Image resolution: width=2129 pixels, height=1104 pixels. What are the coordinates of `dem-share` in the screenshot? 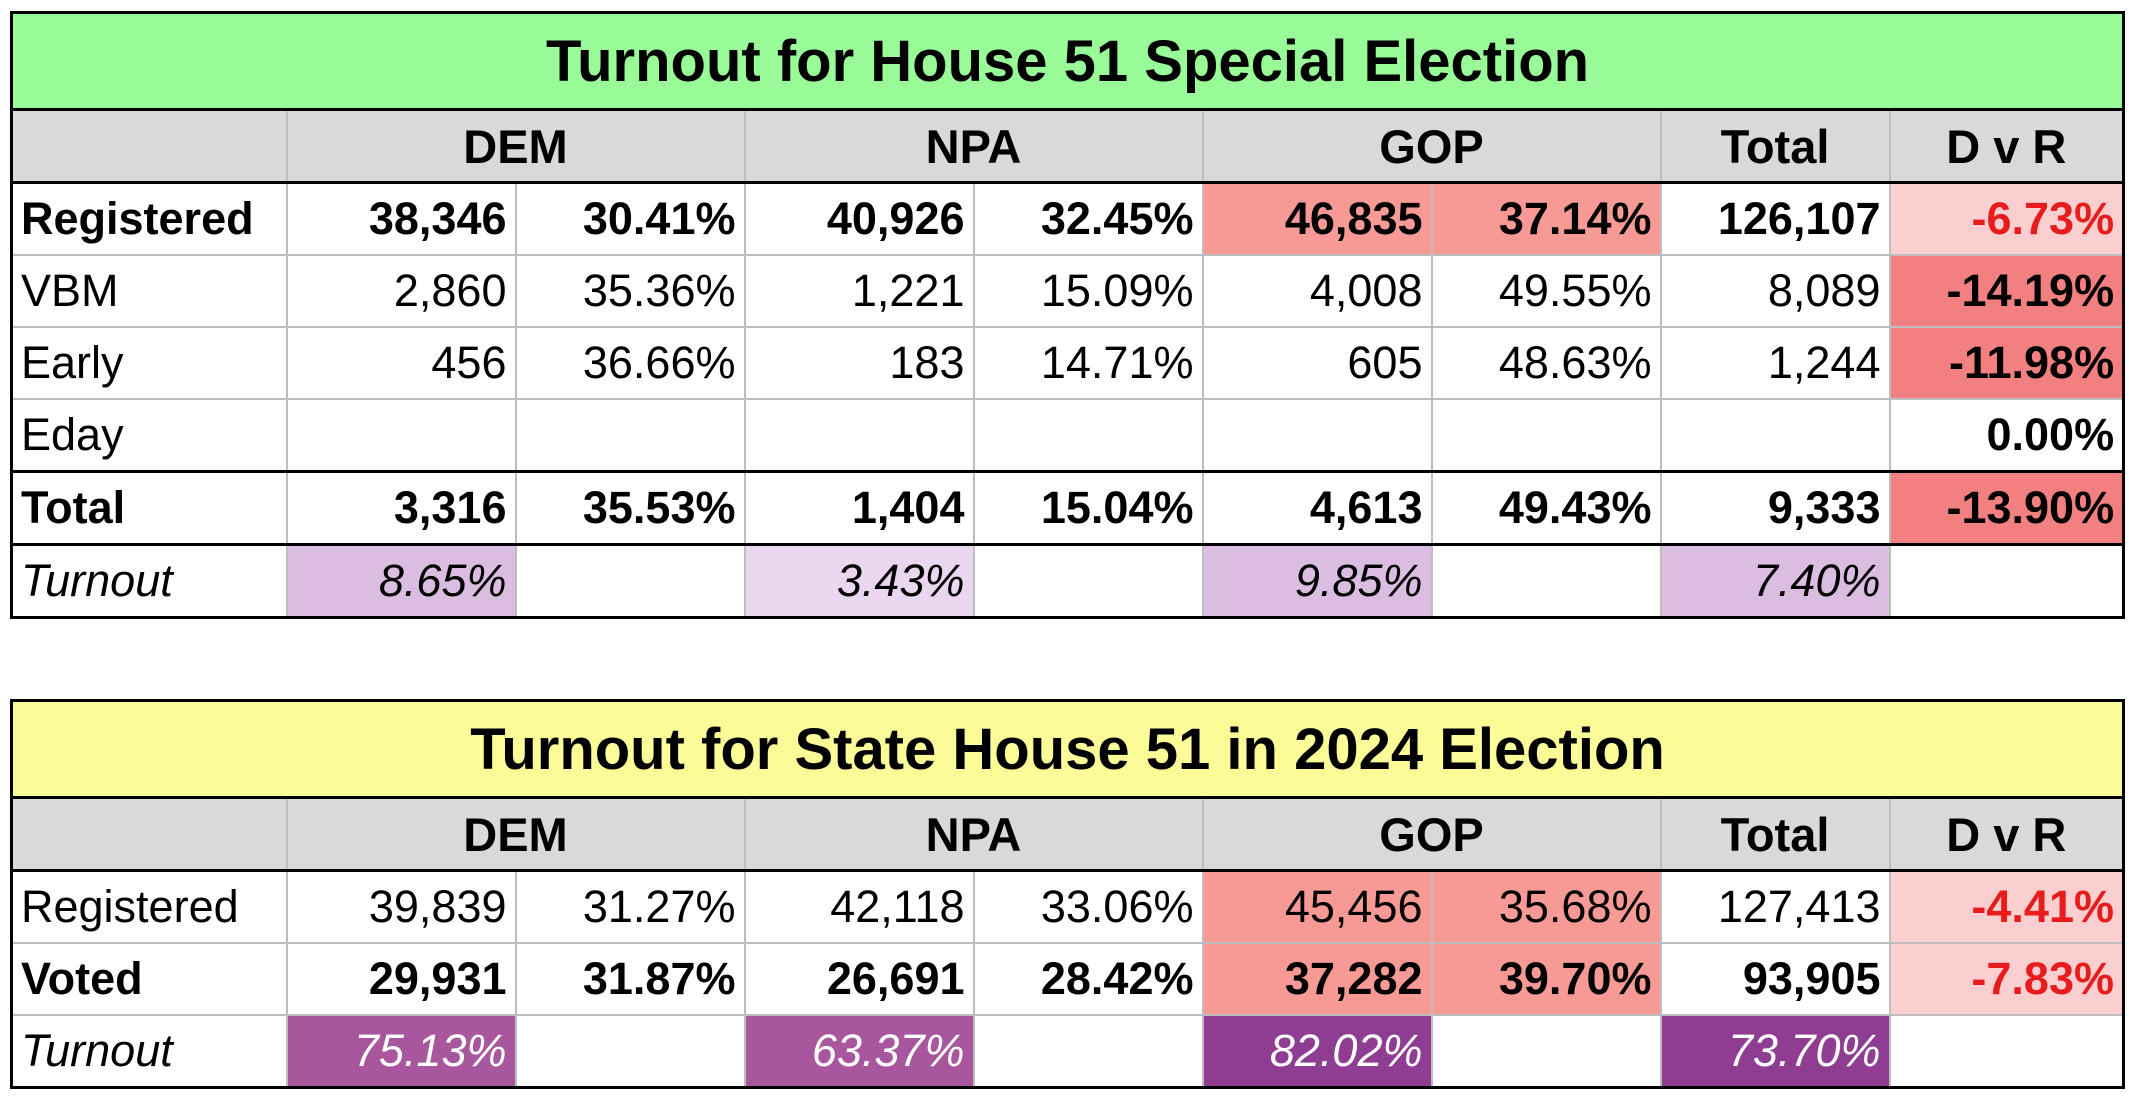 It's located at (630, 435).